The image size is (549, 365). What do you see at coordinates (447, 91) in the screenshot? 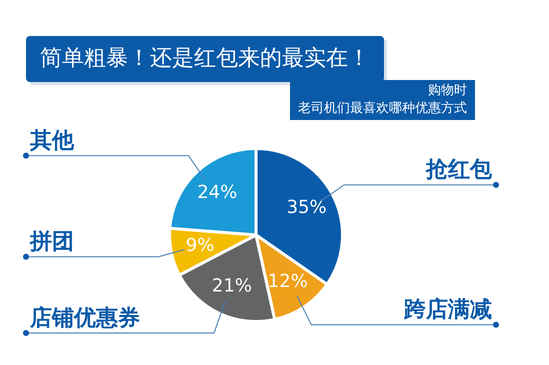
I see `chart-subtitle: 购物时` at bounding box center [447, 91].